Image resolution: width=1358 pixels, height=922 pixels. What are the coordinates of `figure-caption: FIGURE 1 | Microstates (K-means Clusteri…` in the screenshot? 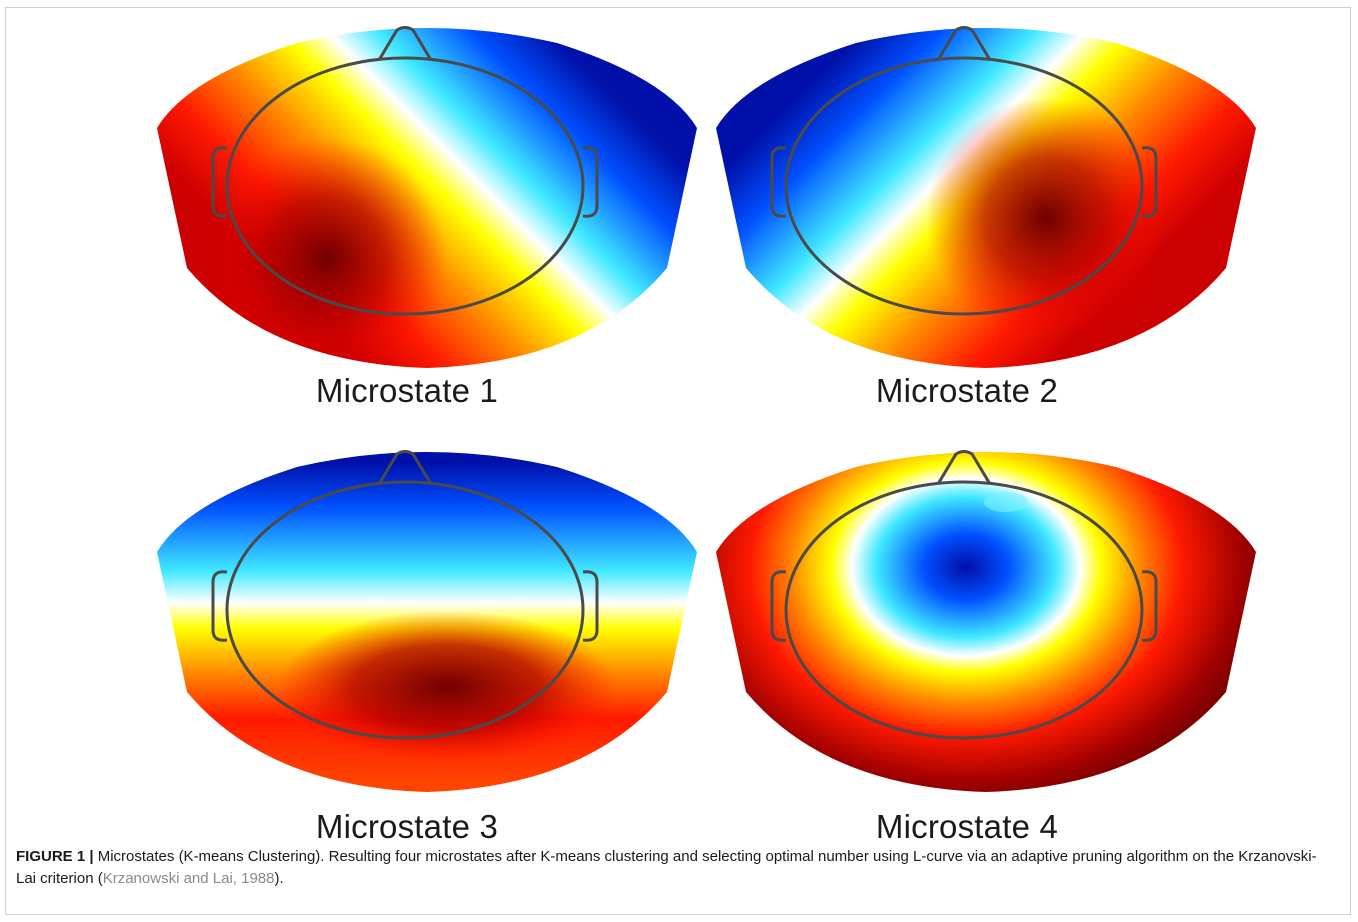 It's located at (676, 868).